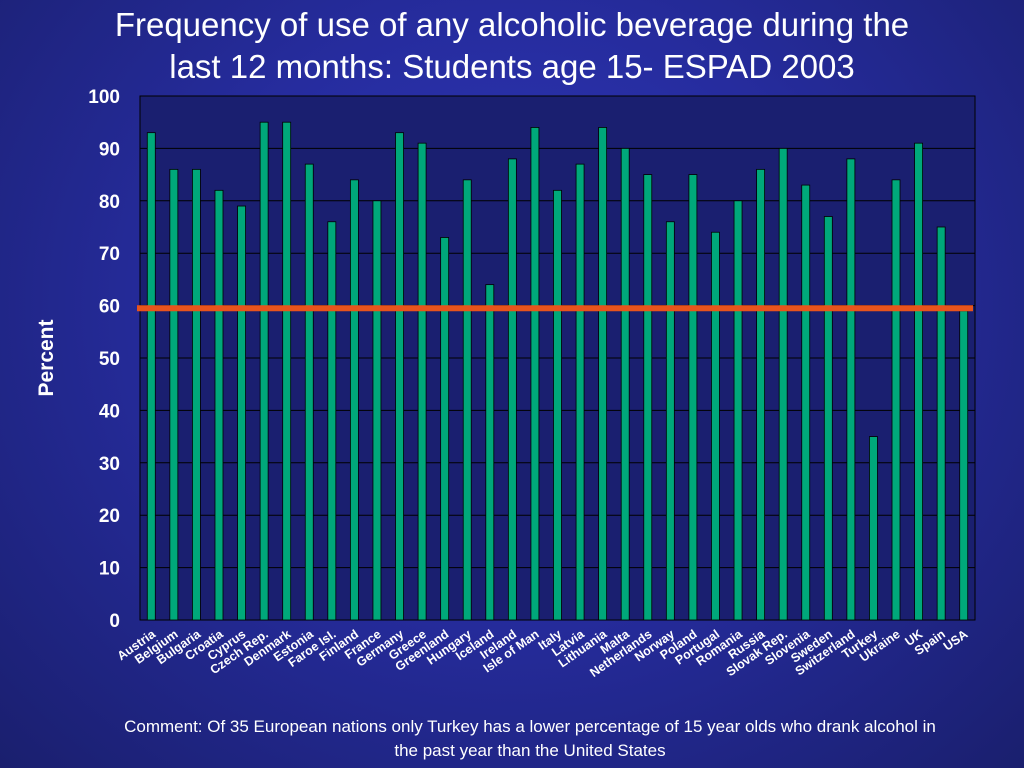 The image size is (1024, 768). I want to click on y-tick-label: 70, so click(109, 254).